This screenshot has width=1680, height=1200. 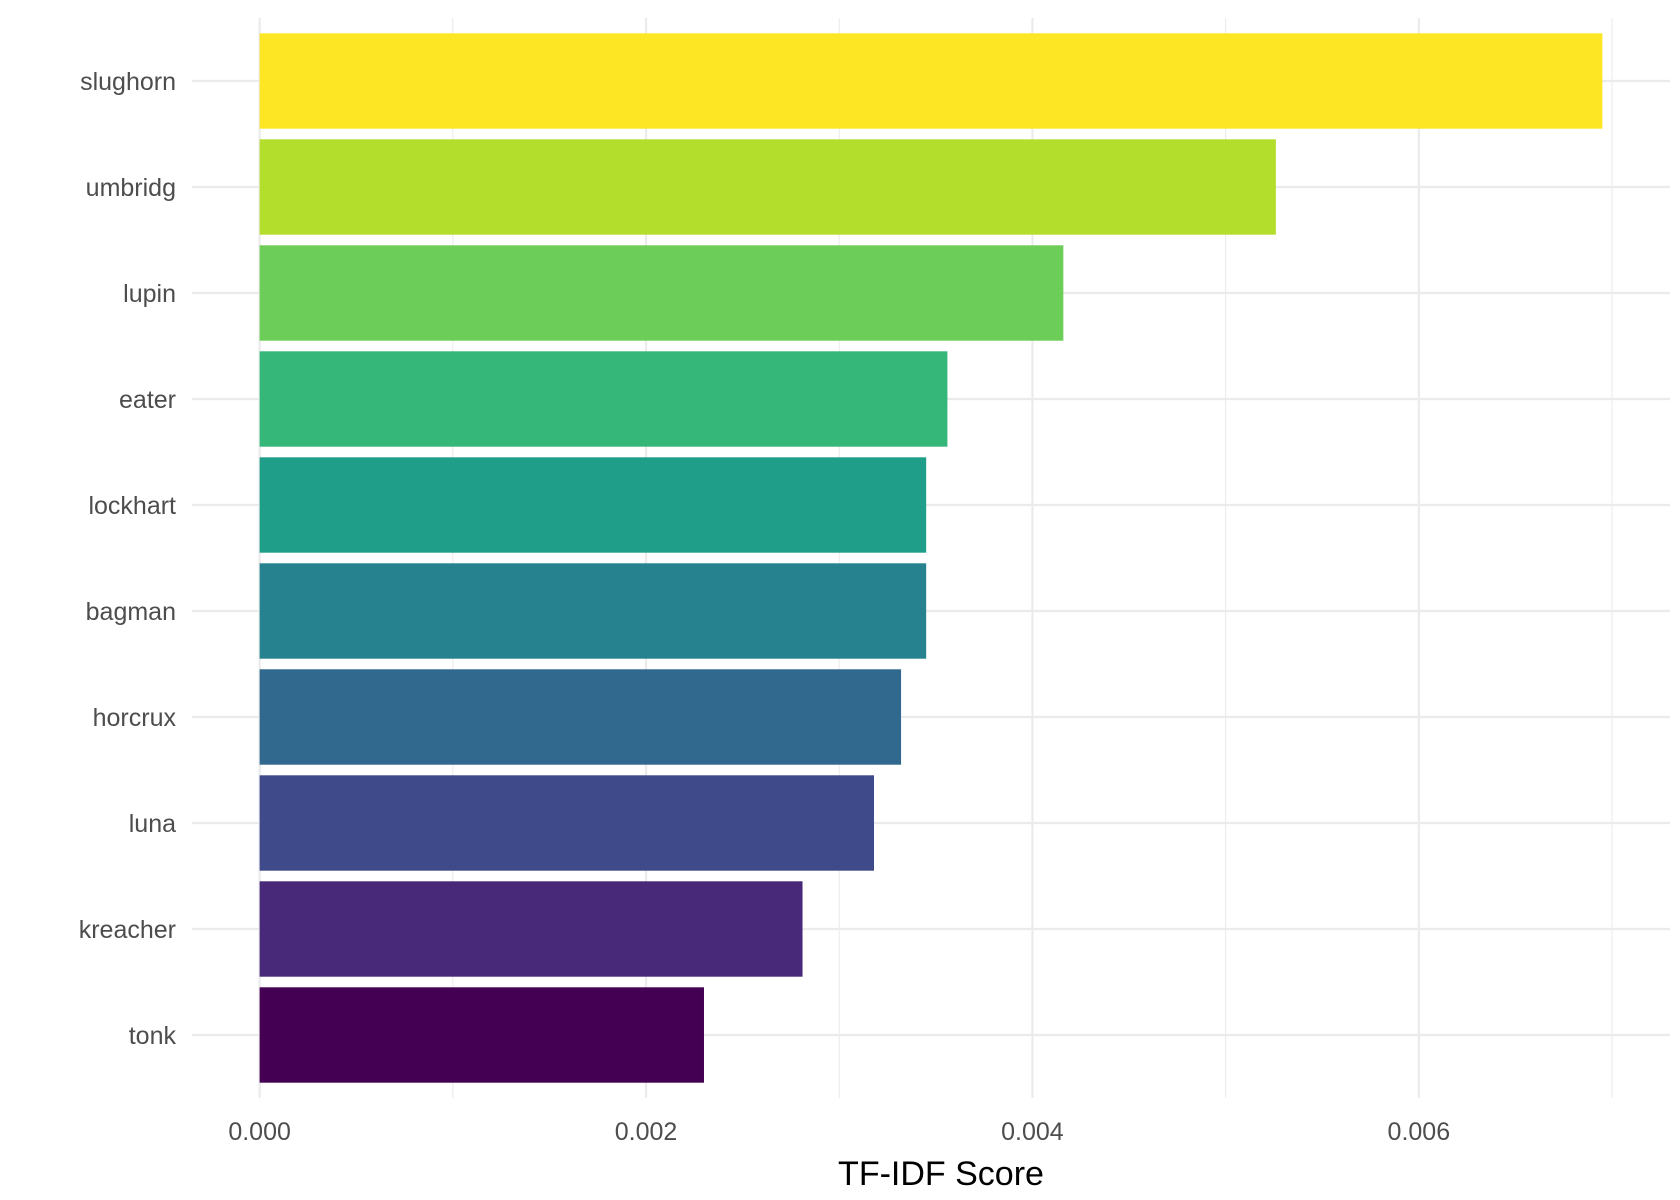 What do you see at coordinates (941, 1174) in the screenshot?
I see `x-axis-title: TF-IDF Score` at bounding box center [941, 1174].